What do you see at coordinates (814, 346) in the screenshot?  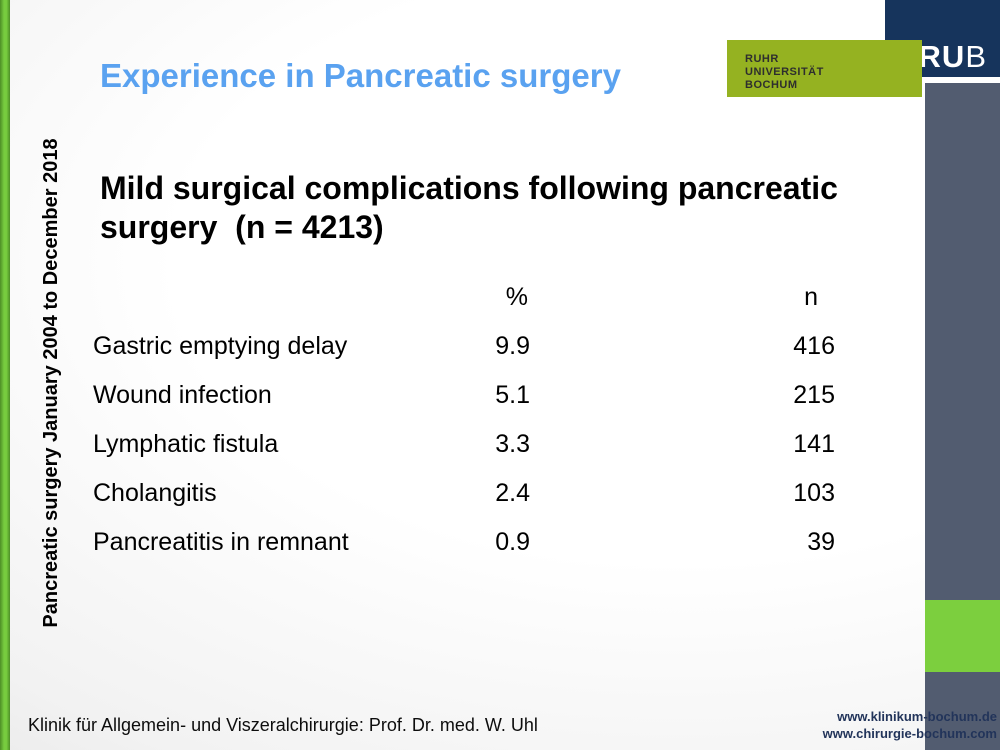 I see `table-cell-n: 416` at bounding box center [814, 346].